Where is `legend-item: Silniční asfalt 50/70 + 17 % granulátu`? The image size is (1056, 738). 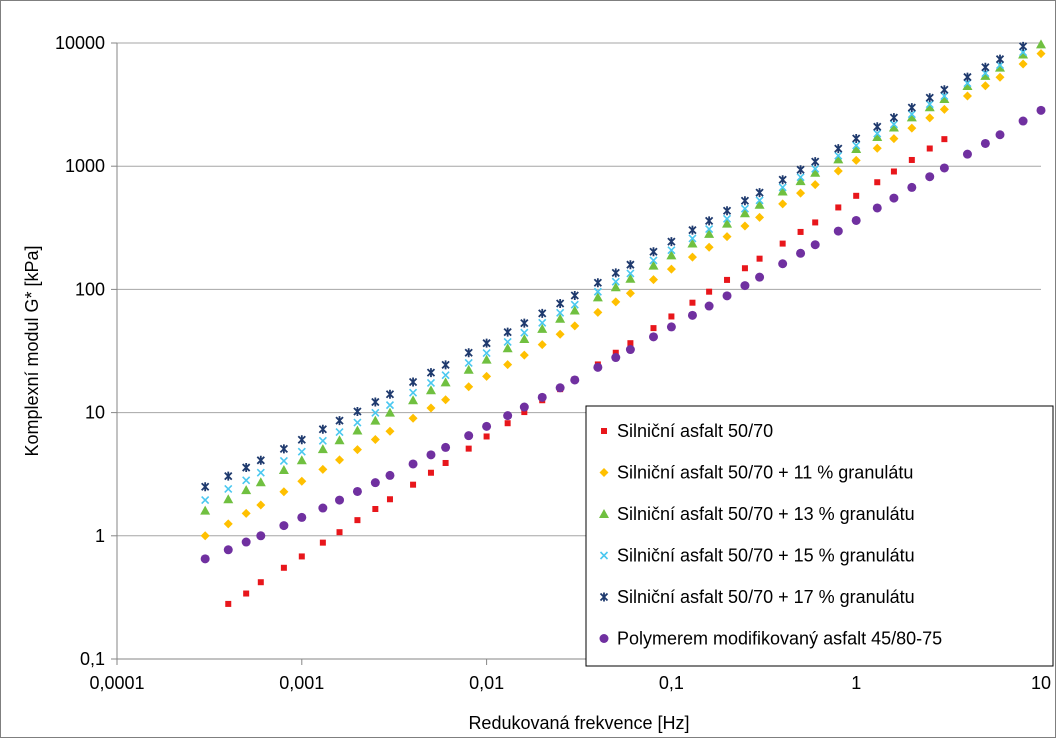
legend-item: Silniční asfalt 50/70 + 17 % granulátu is located at coordinates (757, 597).